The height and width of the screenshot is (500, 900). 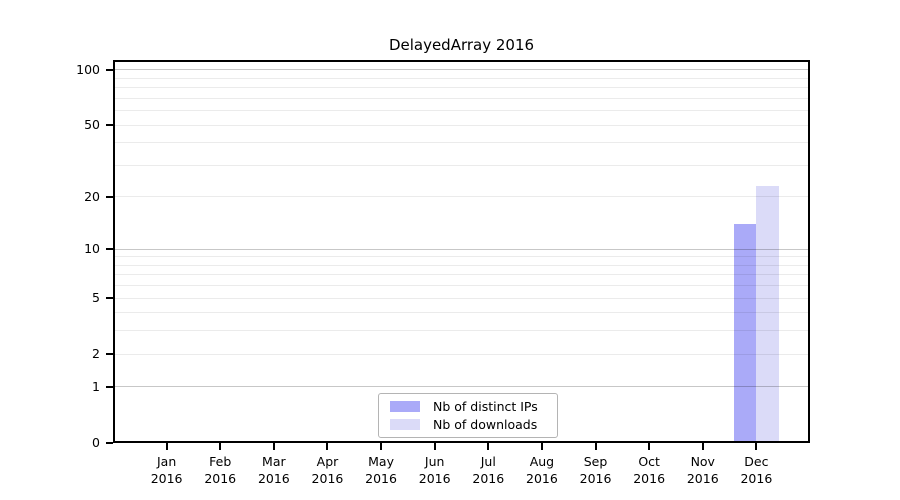 What do you see at coordinates (327, 470) in the screenshot?
I see `x-tick-label-apr: Apr 2016` at bounding box center [327, 470].